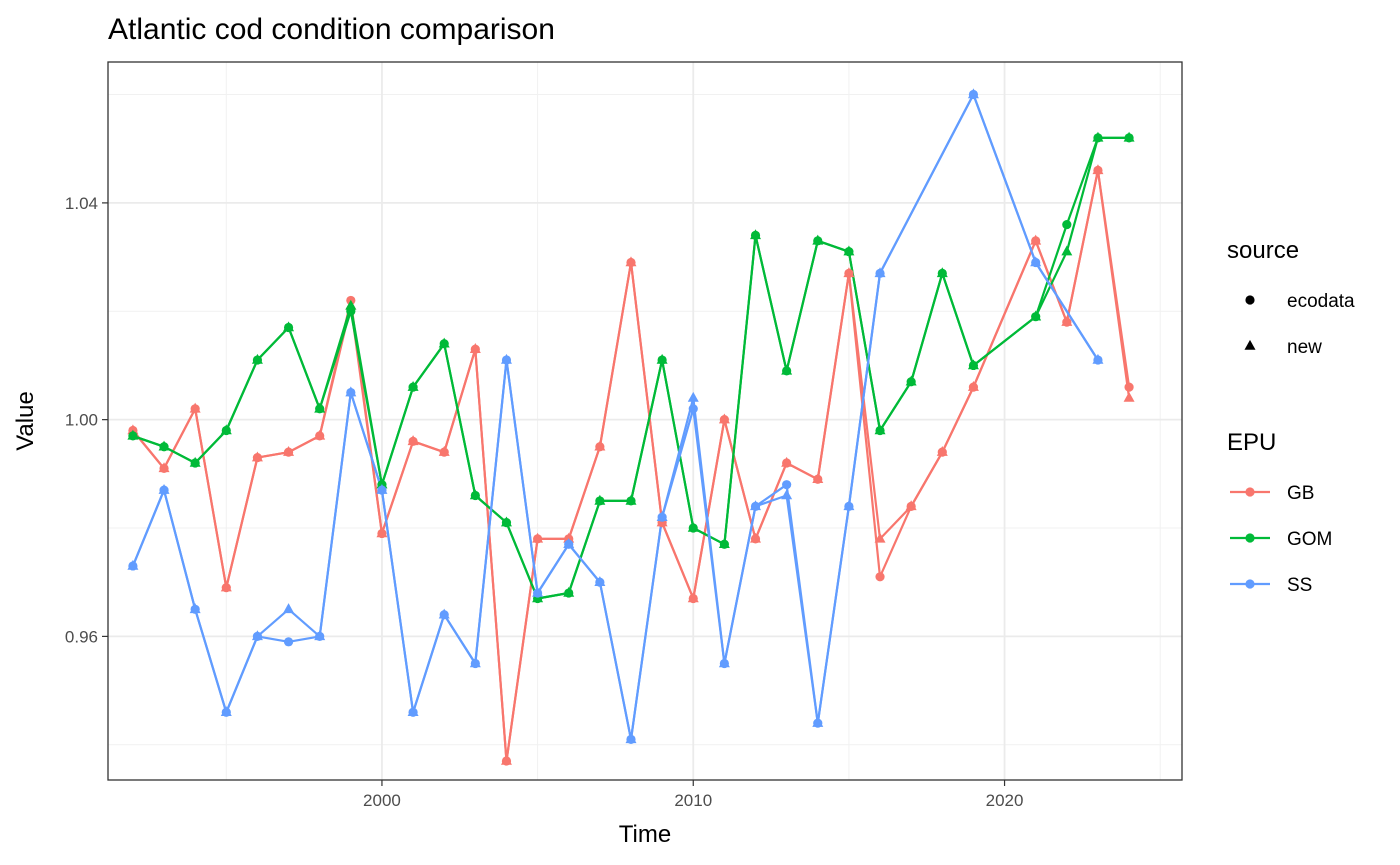  Describe the element at coordinates (81, 203) in the screenshot. I see `y-tick-label: 1.04` at that location.